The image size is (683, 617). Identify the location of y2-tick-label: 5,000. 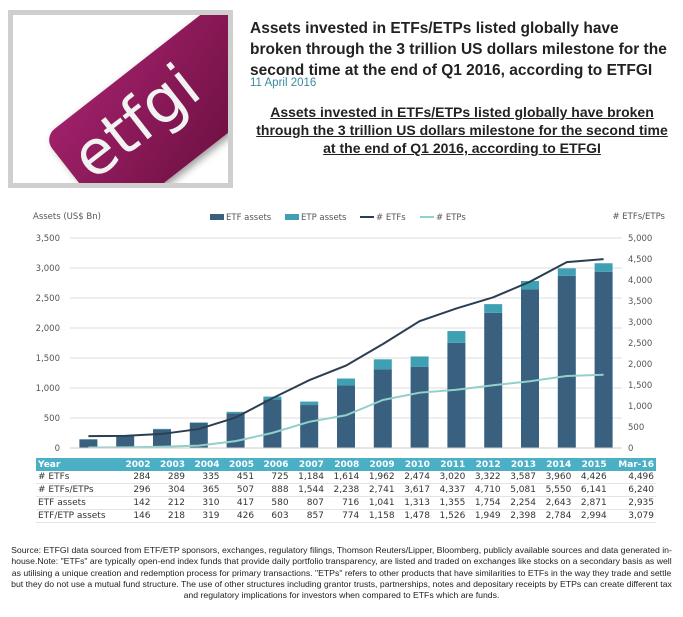
(640, 239).